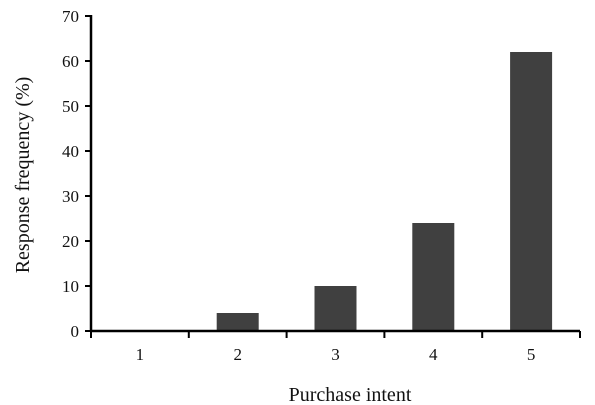  What do you see at coordinates (70, 16) in the screenshot?
I see `y-tick-label: 70` at bounding box center [70, 16].